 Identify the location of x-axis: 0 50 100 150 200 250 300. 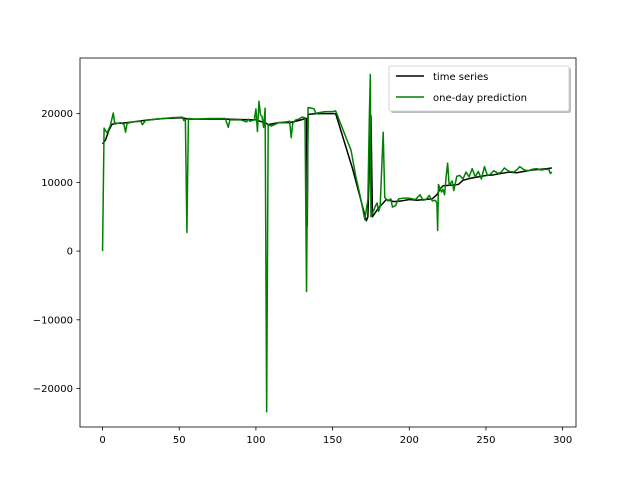
(335, 436).